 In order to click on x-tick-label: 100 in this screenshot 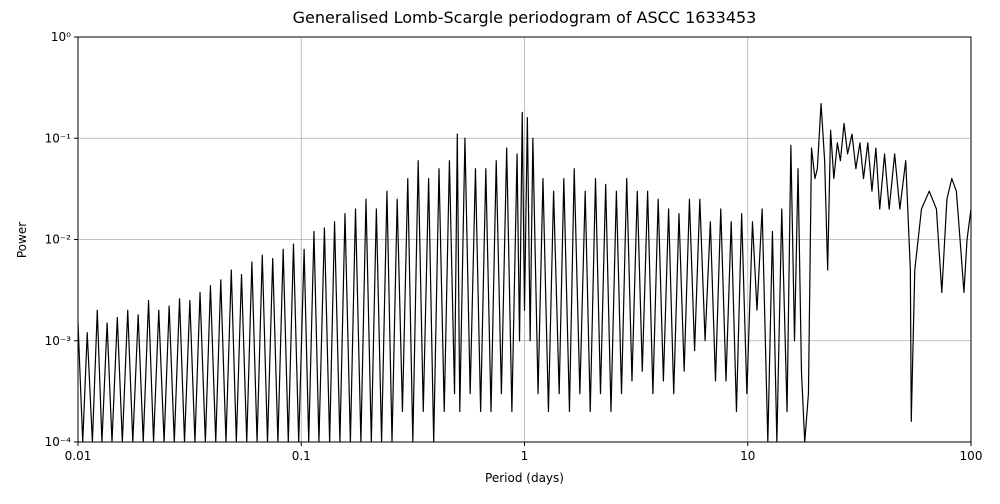, I will do `click(971, 456)`.